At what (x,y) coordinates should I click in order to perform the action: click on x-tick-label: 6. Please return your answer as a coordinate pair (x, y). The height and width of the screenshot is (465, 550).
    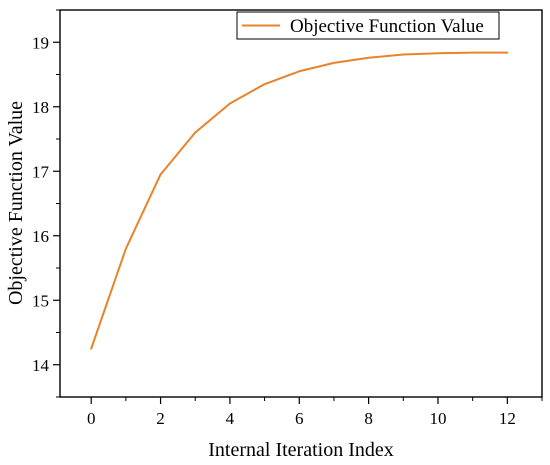
    Looking at the image, I should click on (299, 418).